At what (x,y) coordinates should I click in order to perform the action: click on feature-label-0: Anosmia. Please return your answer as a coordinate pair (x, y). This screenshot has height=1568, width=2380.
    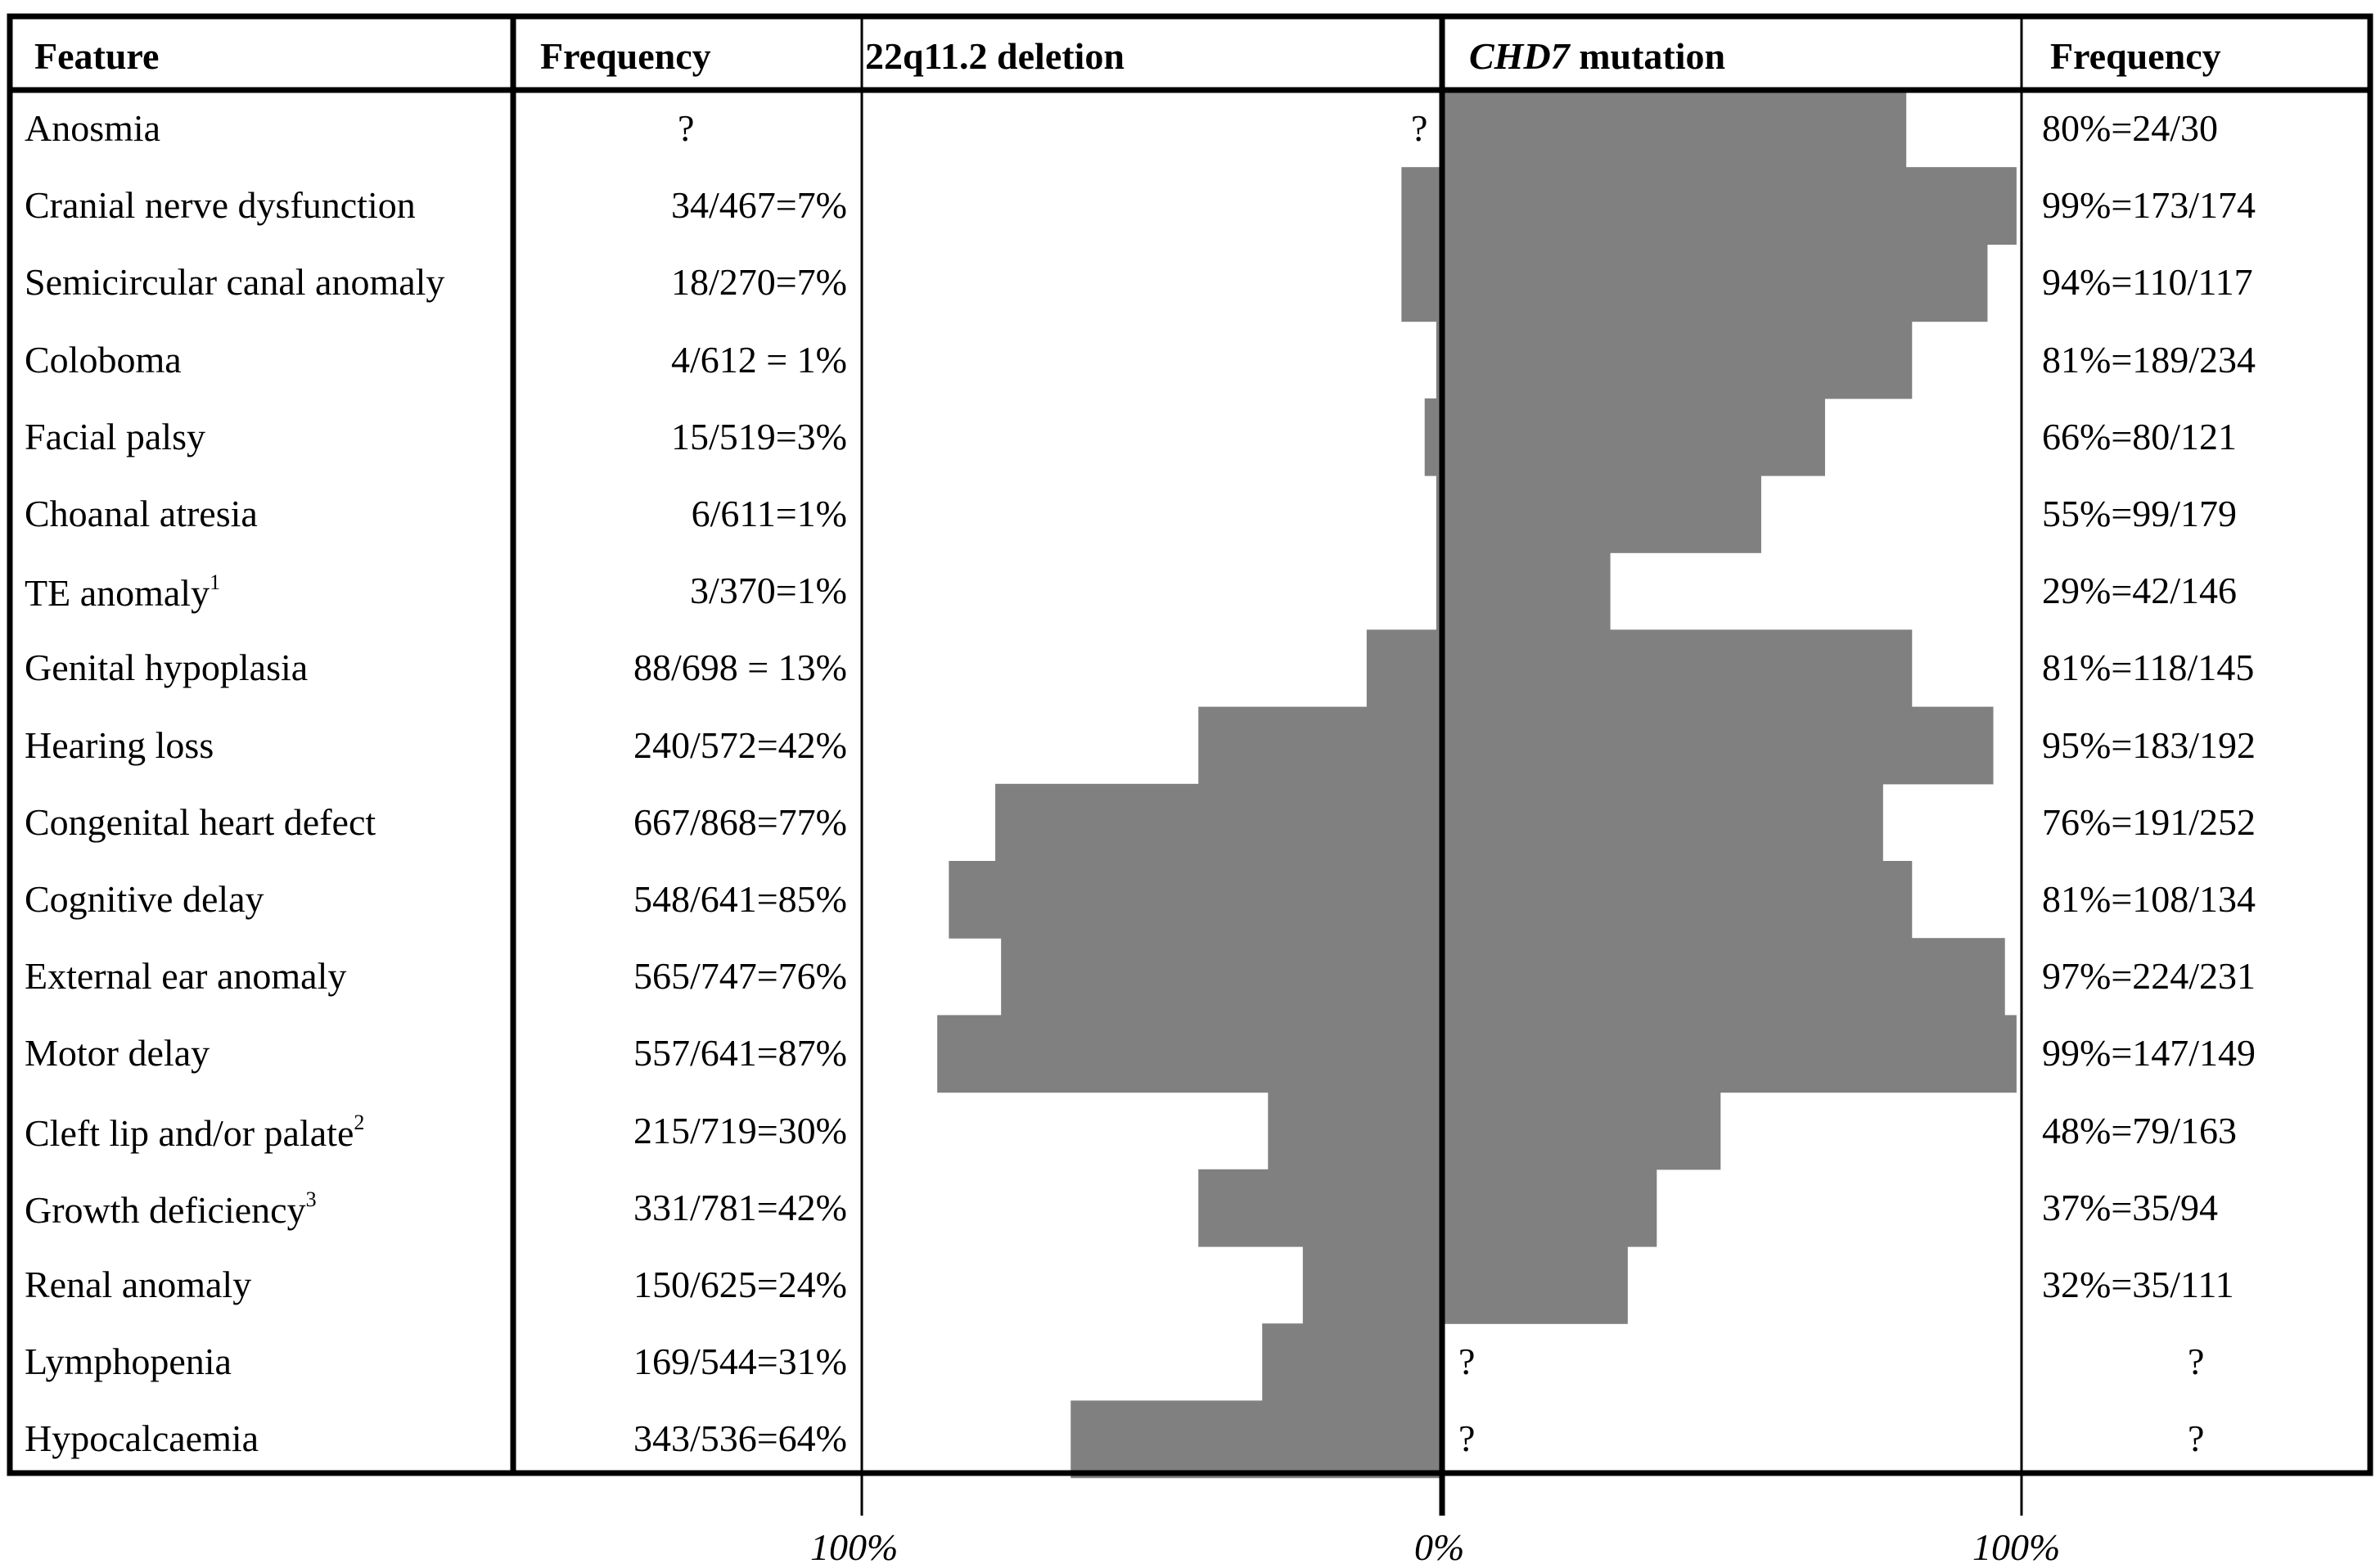
    Looking at the image, I should click on (93, 128).